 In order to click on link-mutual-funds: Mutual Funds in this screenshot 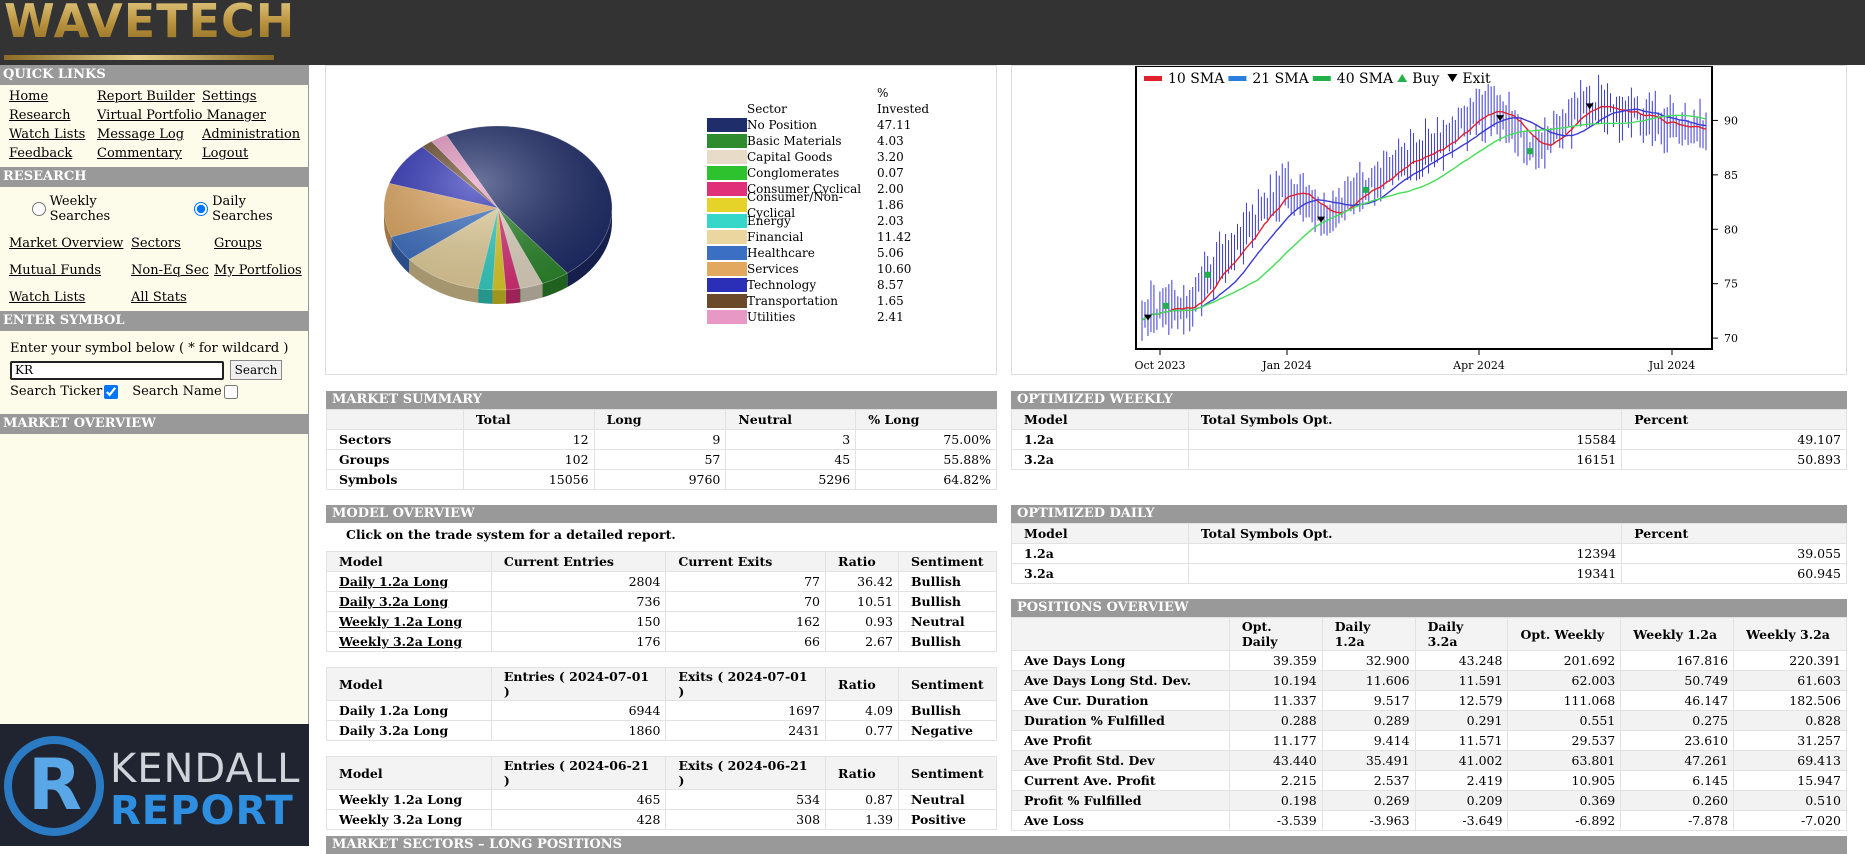, I will do `click(70, 270)`.